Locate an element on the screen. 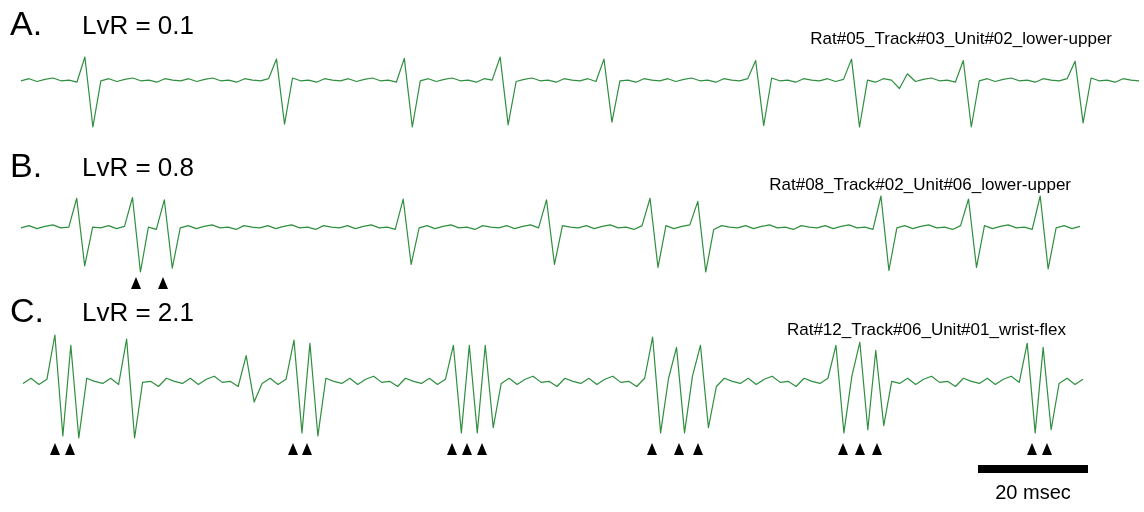 This screenshot has height=512, width=1144. text: Rat#08_Track#02_Unit#06_lower-upper is located at coordinates (920, 184).